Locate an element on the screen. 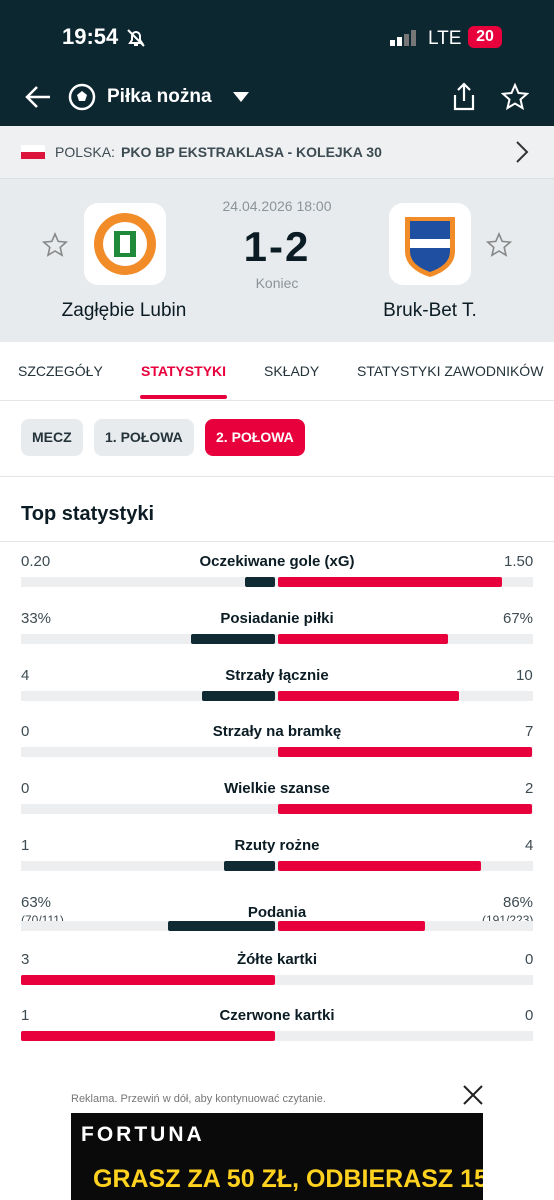 Image resolution: width=554 pixels, height=1200 pixels. header: 19:54 LTE 20 Piłka nożna is located at coordinates (277, 63).